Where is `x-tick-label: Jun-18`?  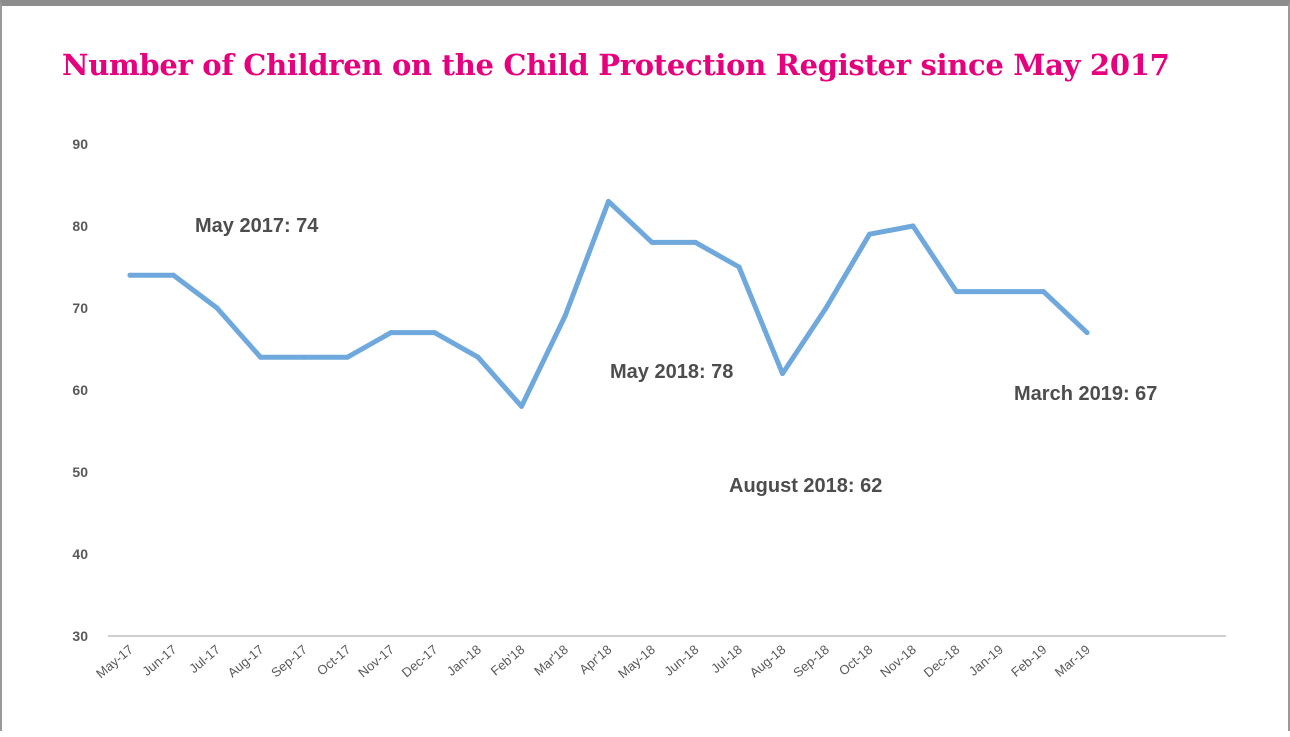 x-tick-label: Jun-18 is located at coordinates (681, 660).